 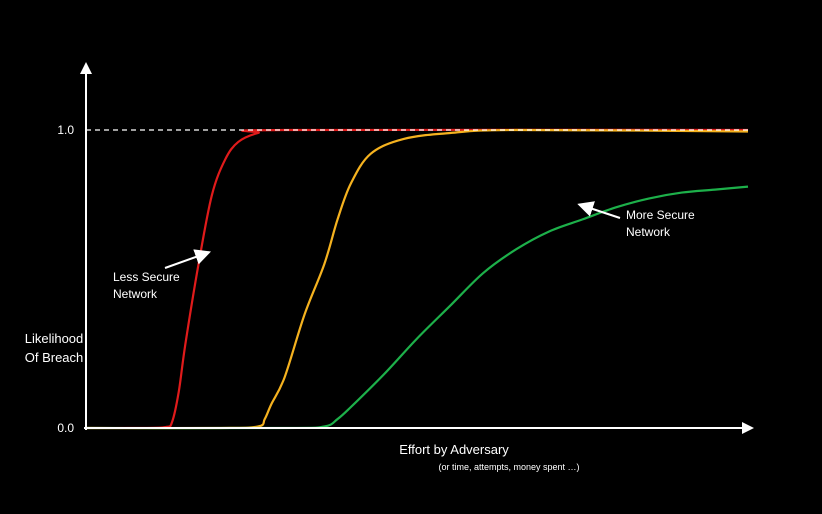 I want to click on x-axis-label: Effort by Adversary, so click(x=454, y=449).